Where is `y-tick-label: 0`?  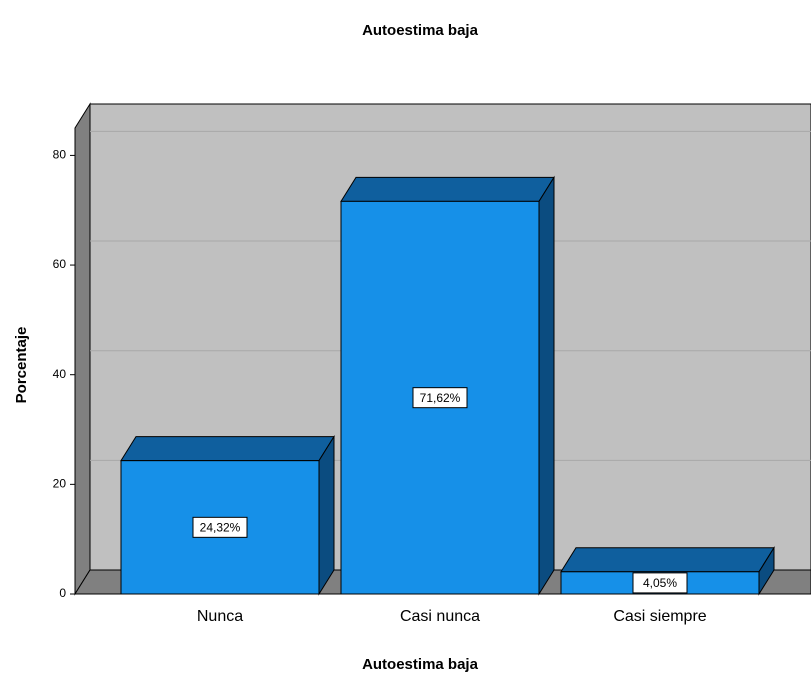
y-tick-label: 0 is located at coordinates (62, 593).